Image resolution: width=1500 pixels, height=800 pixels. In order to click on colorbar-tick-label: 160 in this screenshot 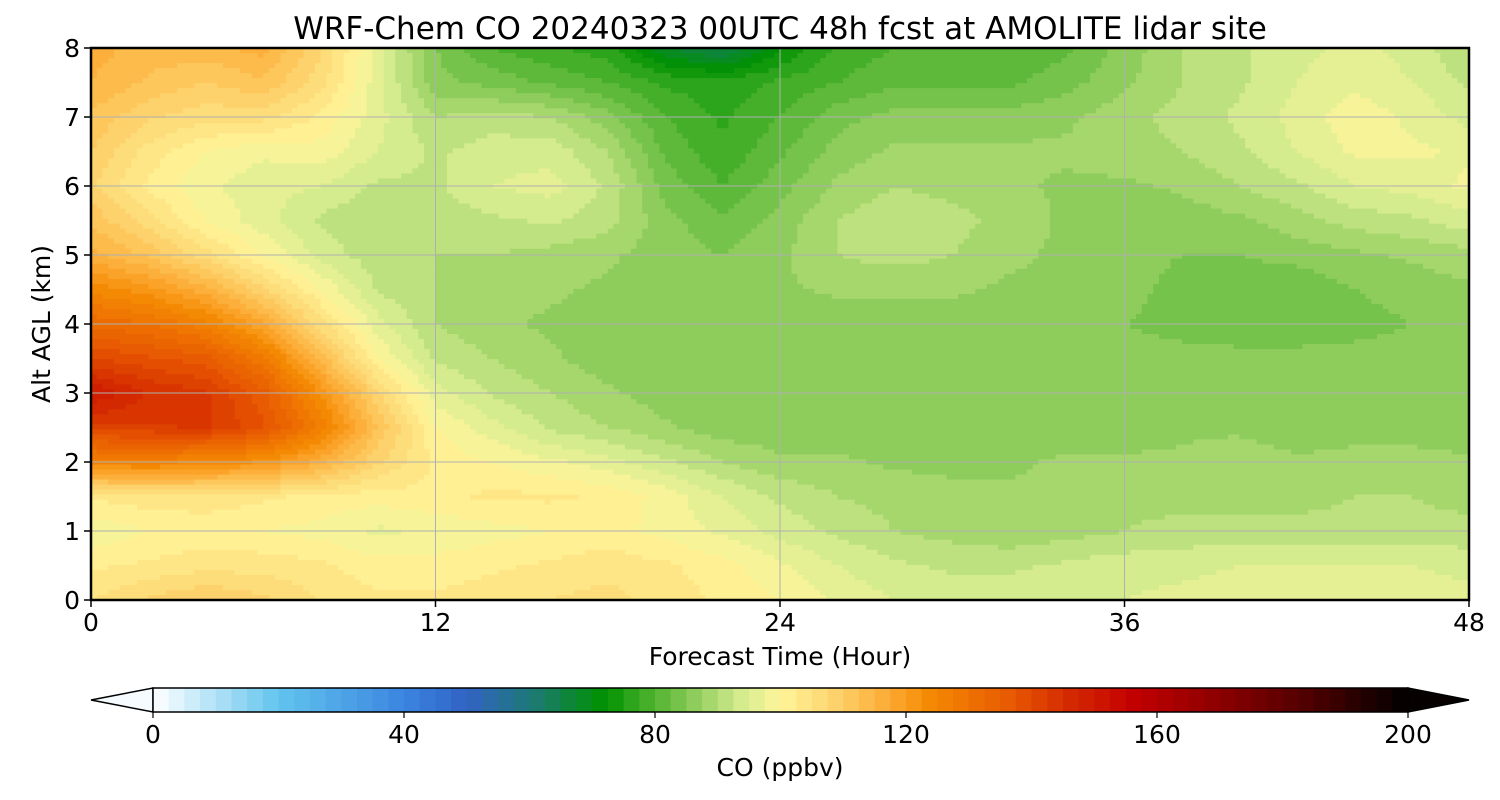, I will do `click(1157, 734)`.